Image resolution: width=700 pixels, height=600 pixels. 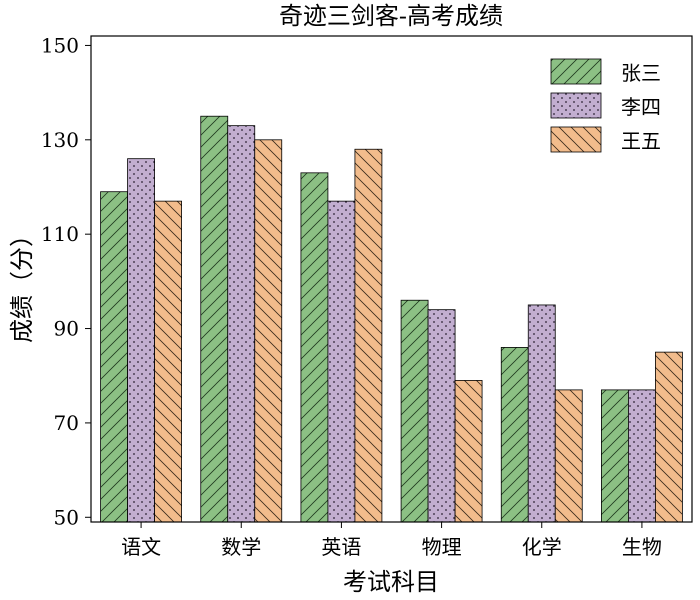 I want to click on x-tick-label: 语文, so click(x=141, y=547).